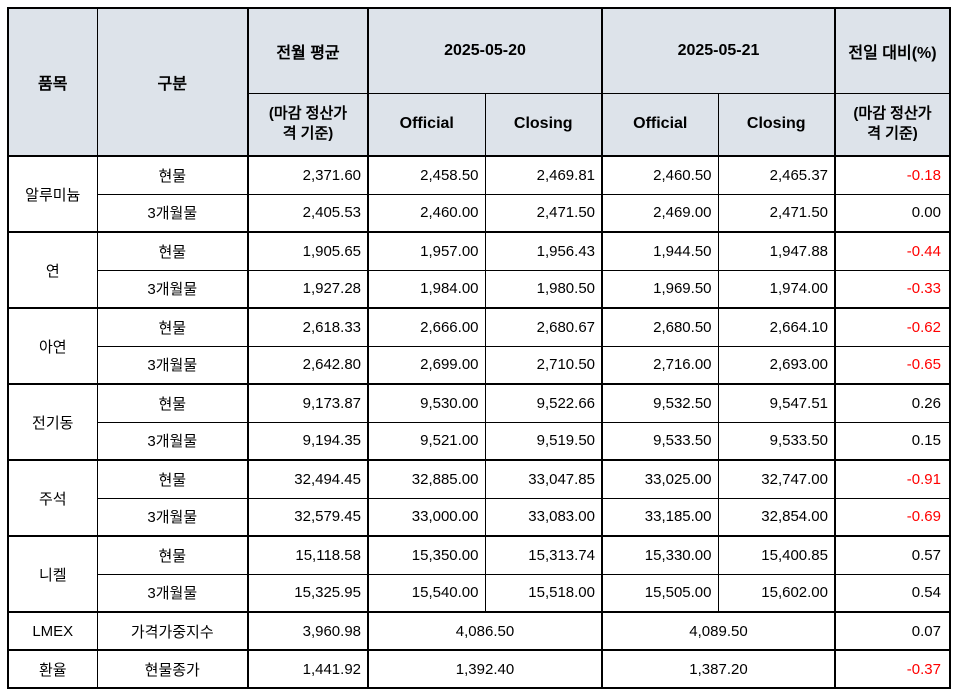 The height and width of the screenshot is (696, 957). I want to click on col-header-prev-avg: 전월 평균, so click(308, 50).